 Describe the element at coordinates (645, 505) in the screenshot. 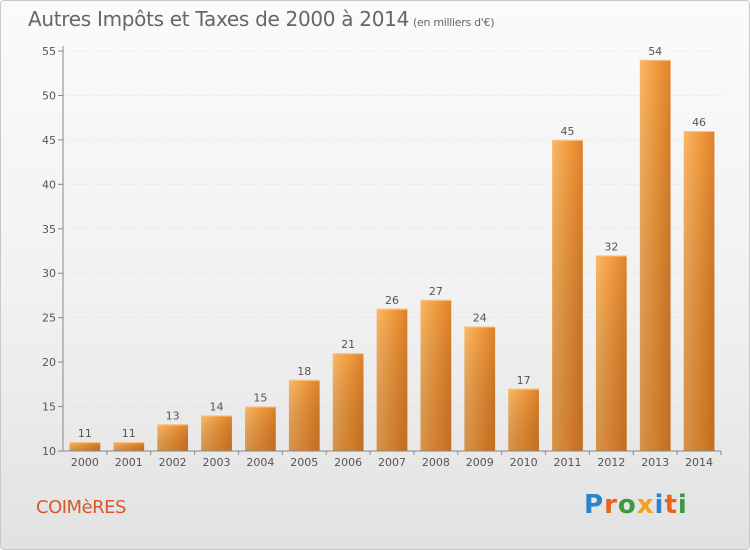

I see `logo-letter: x` at that location.